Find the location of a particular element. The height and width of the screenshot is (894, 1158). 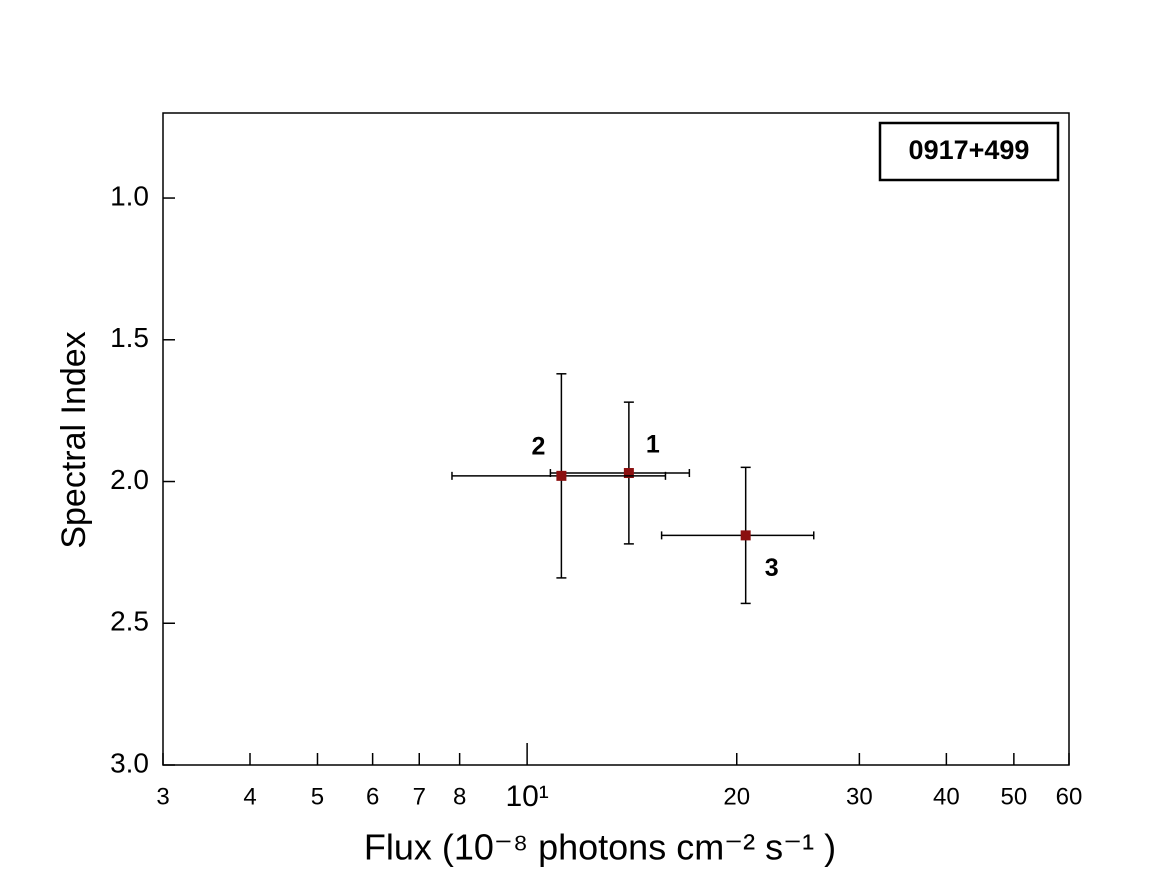

point-label: 1 is located at coordinates (653, 445).